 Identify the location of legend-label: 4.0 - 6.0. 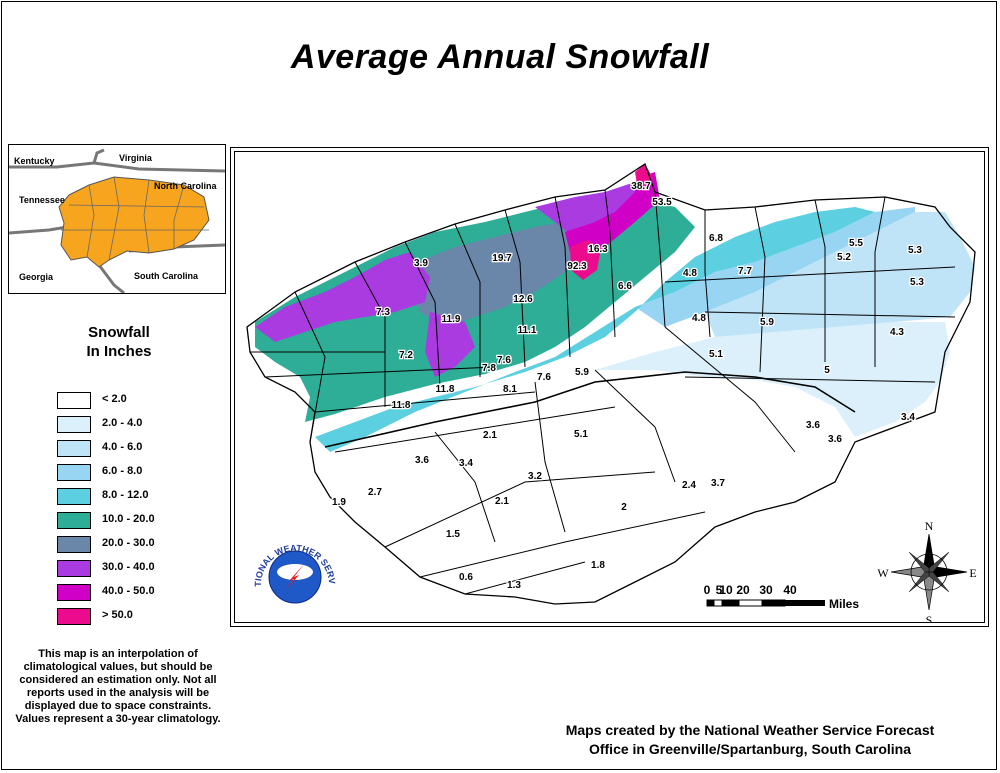
(122, 447).